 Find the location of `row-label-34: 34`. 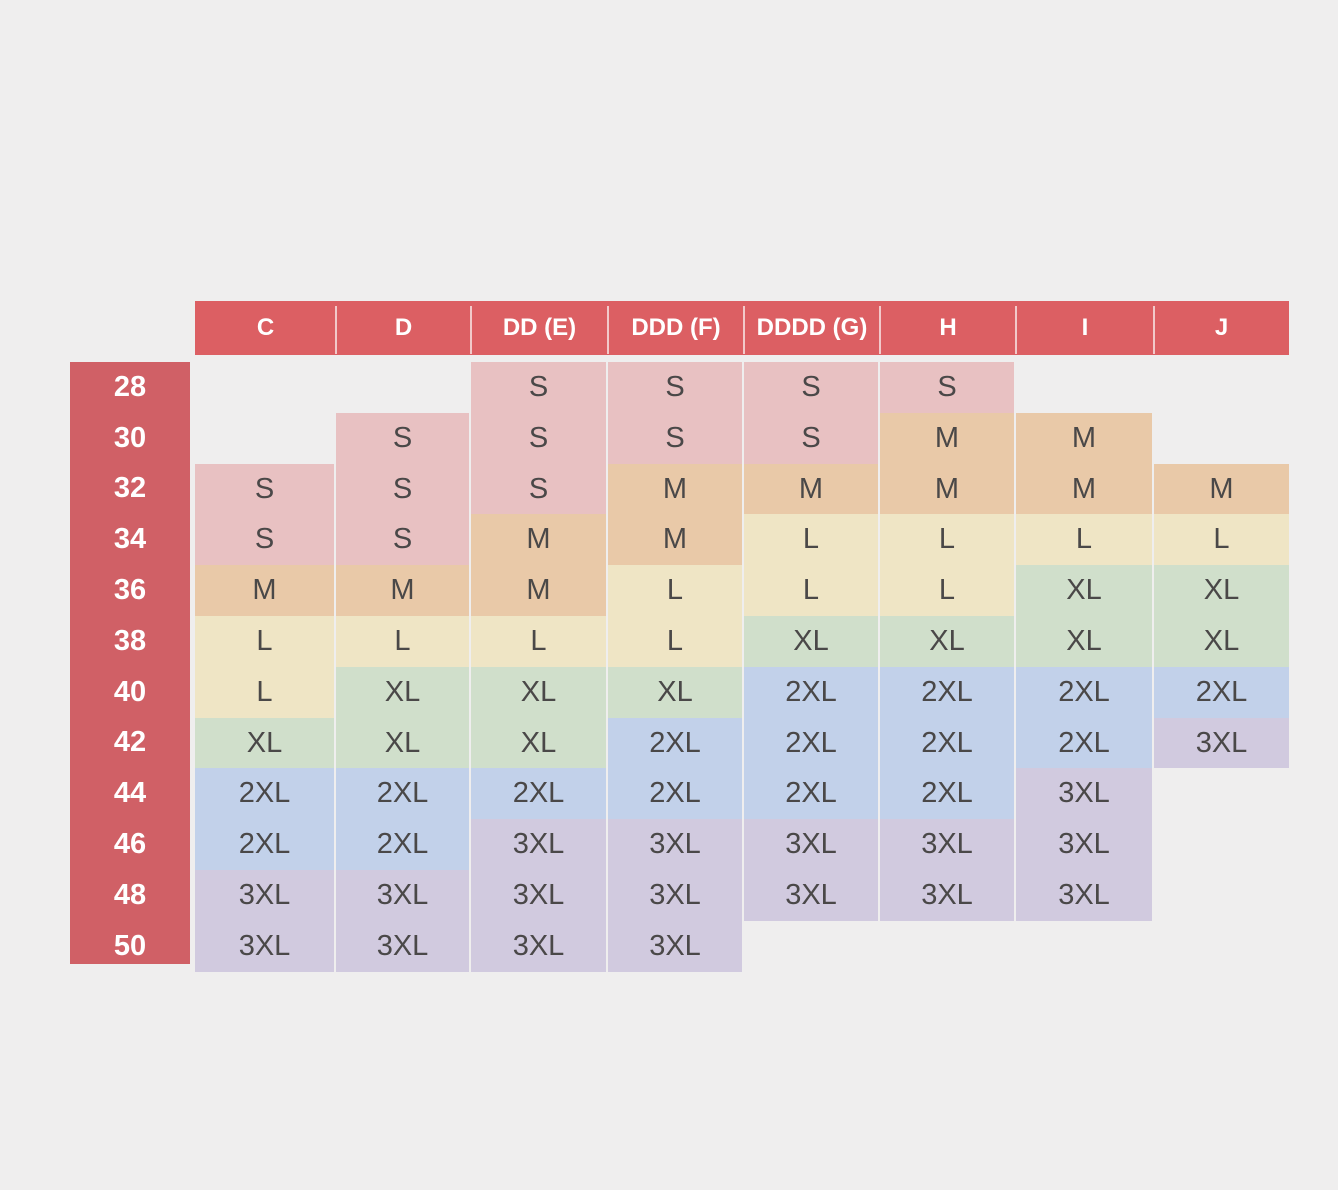

row-label-34: 34 is located at coordinates (130, 539).